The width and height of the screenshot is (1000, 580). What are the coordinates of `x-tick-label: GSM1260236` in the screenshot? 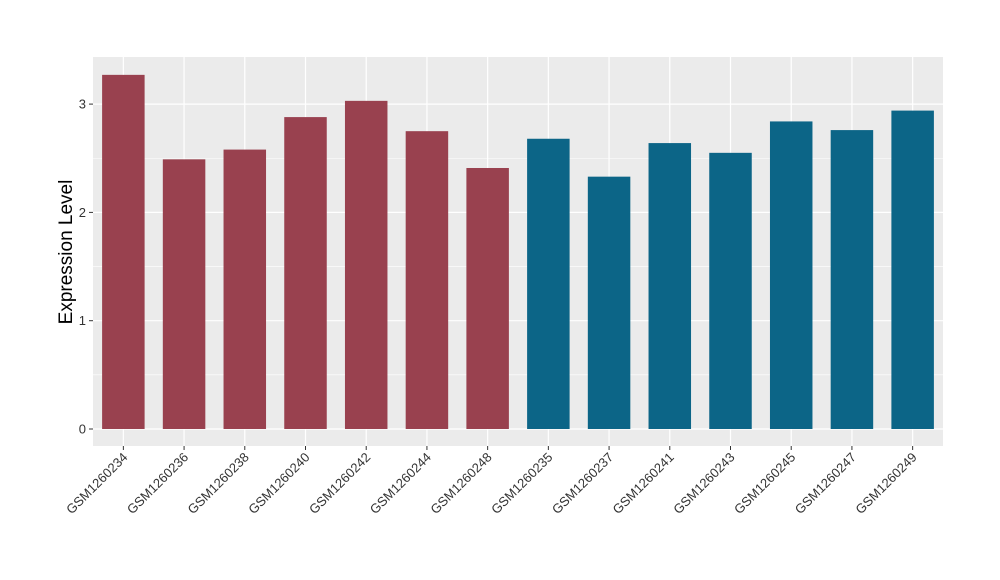 It's located at (157, 483).